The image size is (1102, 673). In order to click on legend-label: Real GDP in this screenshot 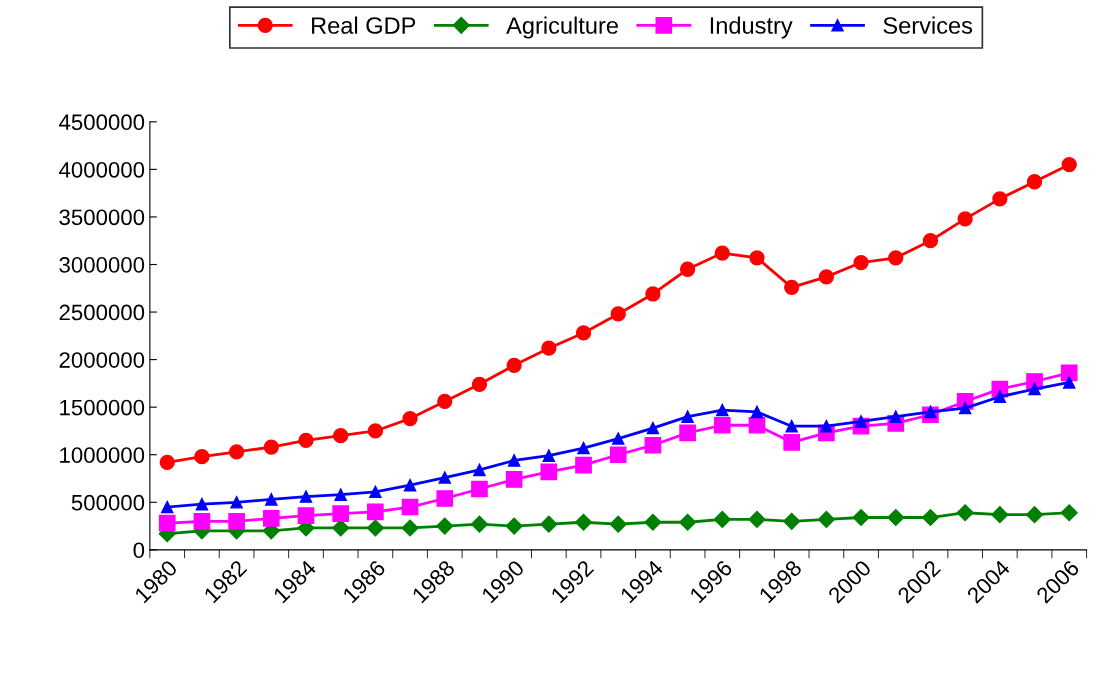, I will do `click(364, 25)`.